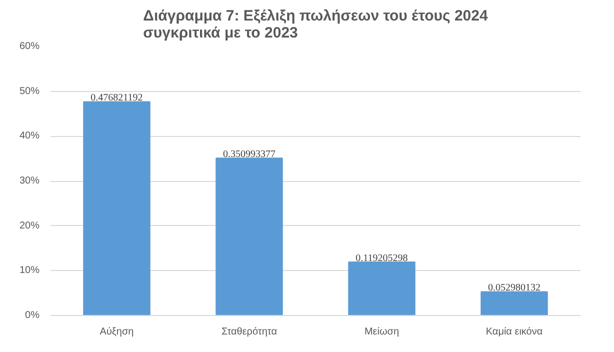 Image resolution: width=614 pixels, height=352 pixels. Describe the element at coordinates (382, 332) in the screenshot. I see `x-tick-label: Μείωση` at that location.